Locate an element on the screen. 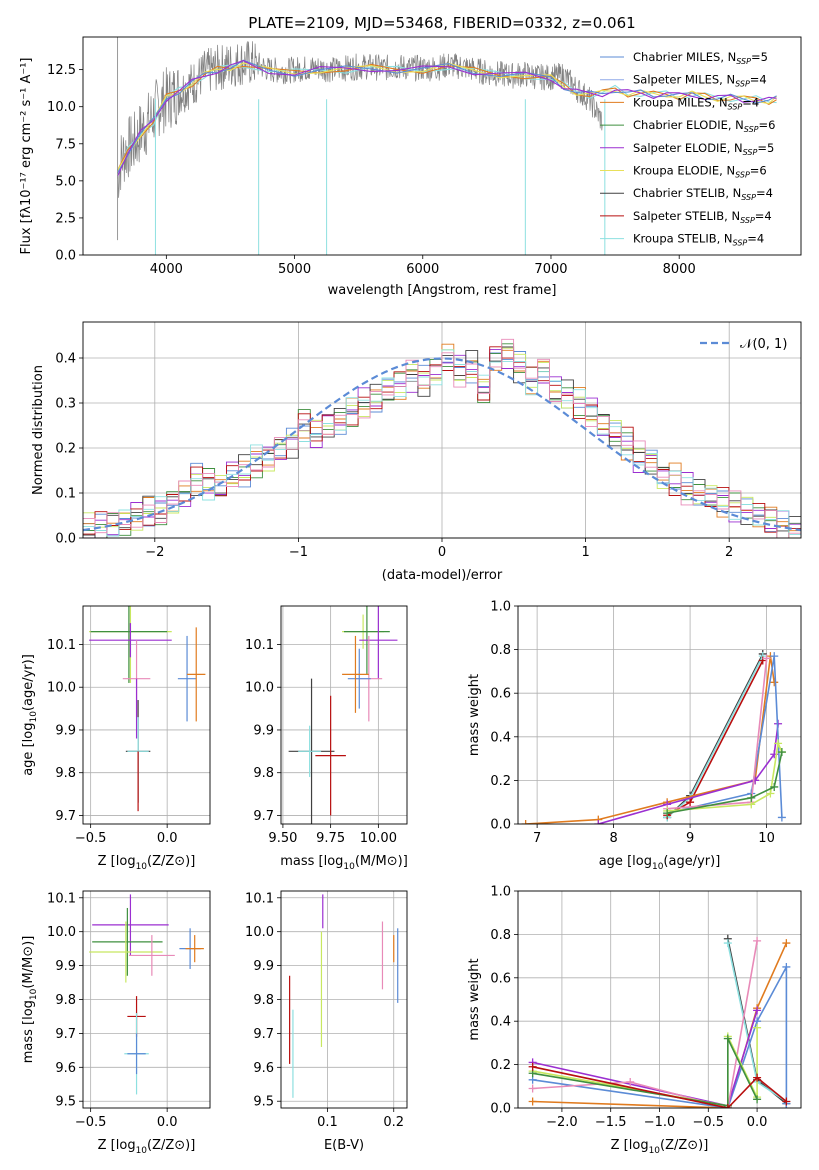 This screenshot has width=819, height=1170. x-tick-label: 5000 is located at coordinates (294, 269).